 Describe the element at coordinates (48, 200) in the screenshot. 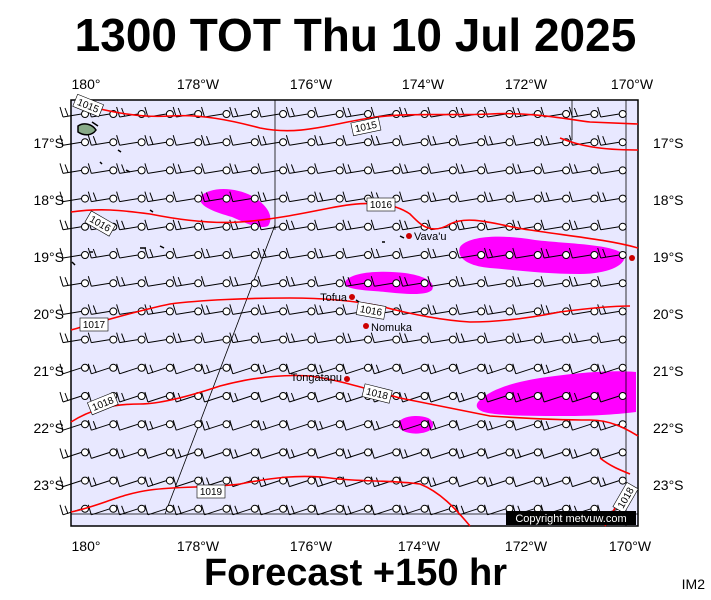

I see `lat-label: 18°S` at that location.